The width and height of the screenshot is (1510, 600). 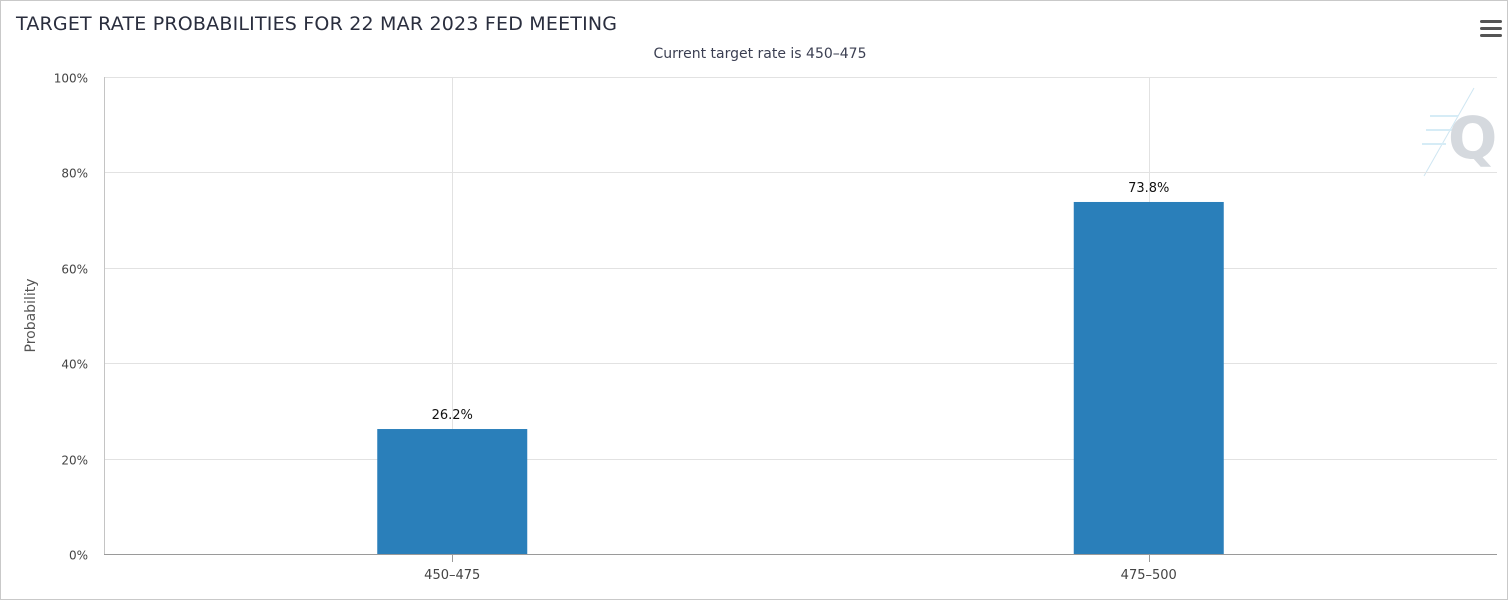 I want to click on watermark-logo-icon: Q, so click(x=1459, y=132).